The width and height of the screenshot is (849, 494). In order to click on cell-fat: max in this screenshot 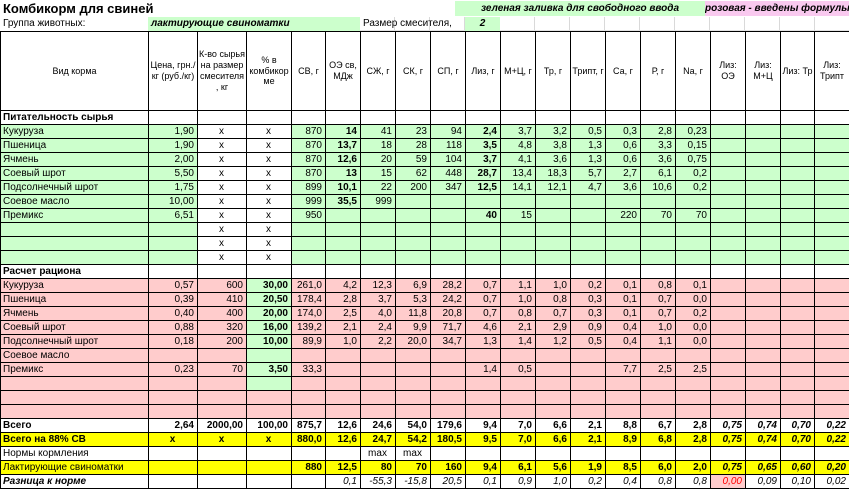, I will do `click(378, 453)`.